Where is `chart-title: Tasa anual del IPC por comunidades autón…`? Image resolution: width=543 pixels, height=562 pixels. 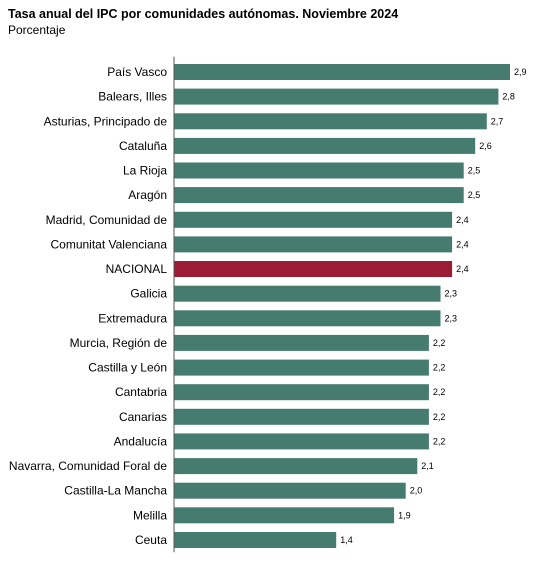
chart-title: Tasa anual del IPC por comunidades autón… is located at coordinates (203, 14).